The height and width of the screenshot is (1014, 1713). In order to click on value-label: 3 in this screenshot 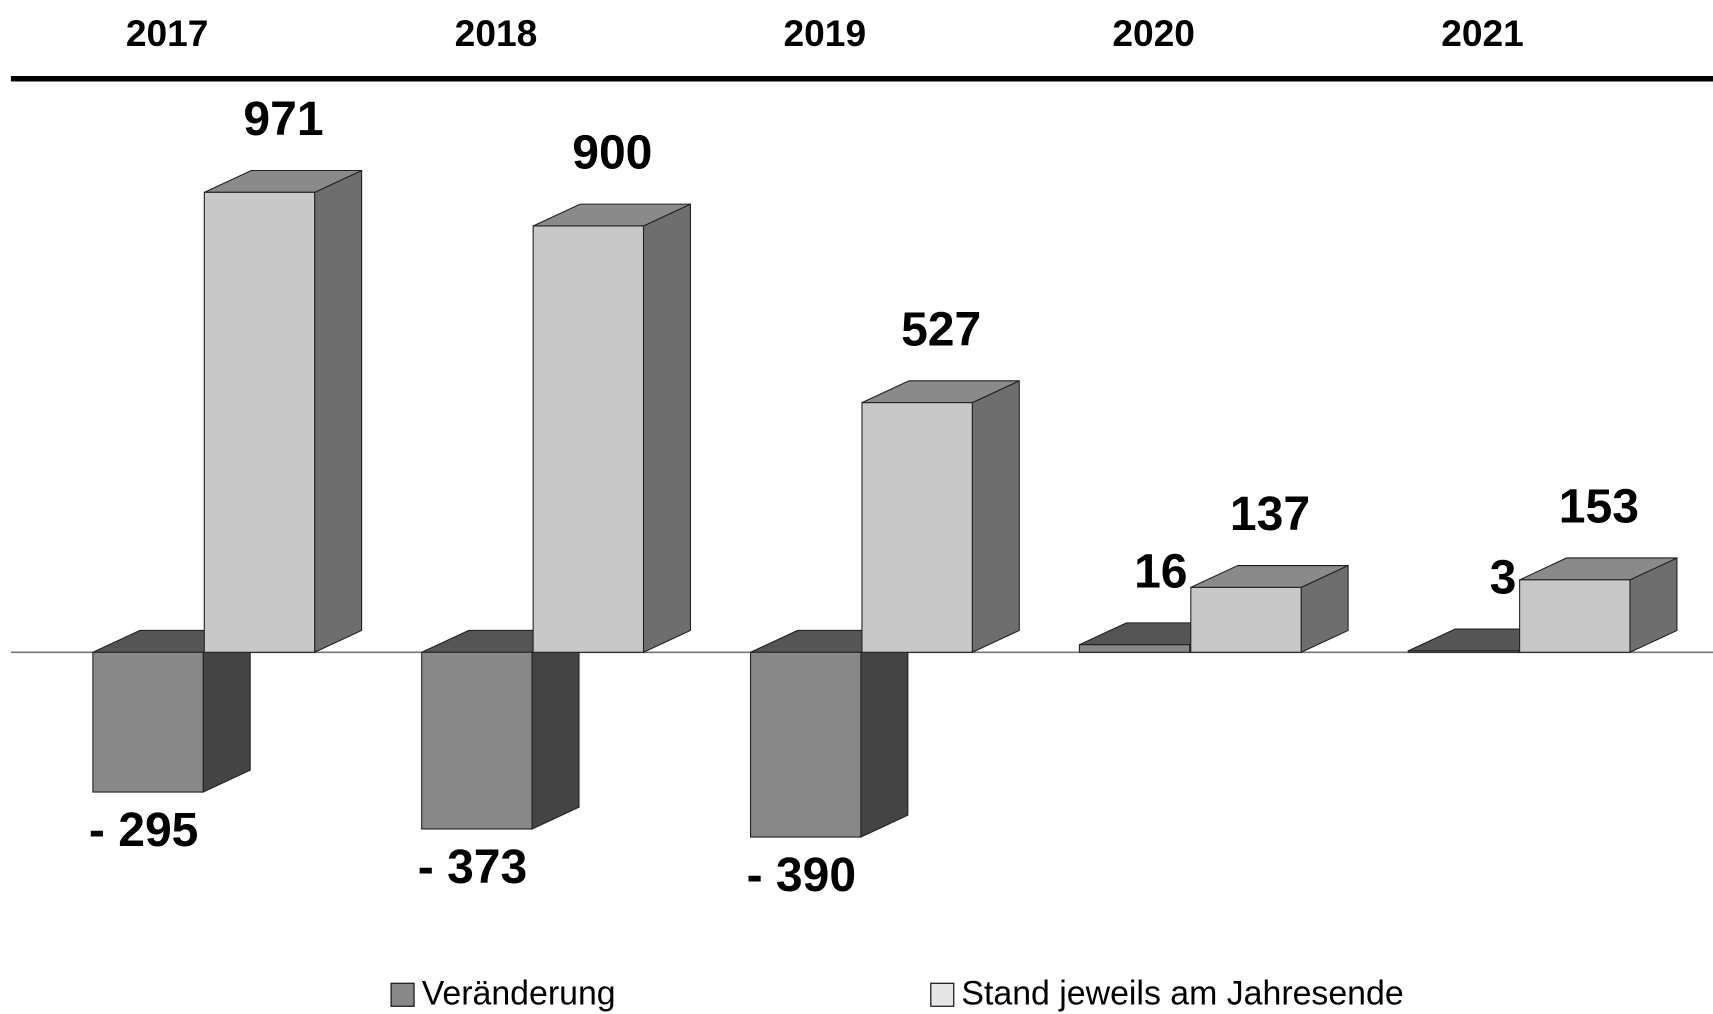, I will do `click(1503, 578)`.